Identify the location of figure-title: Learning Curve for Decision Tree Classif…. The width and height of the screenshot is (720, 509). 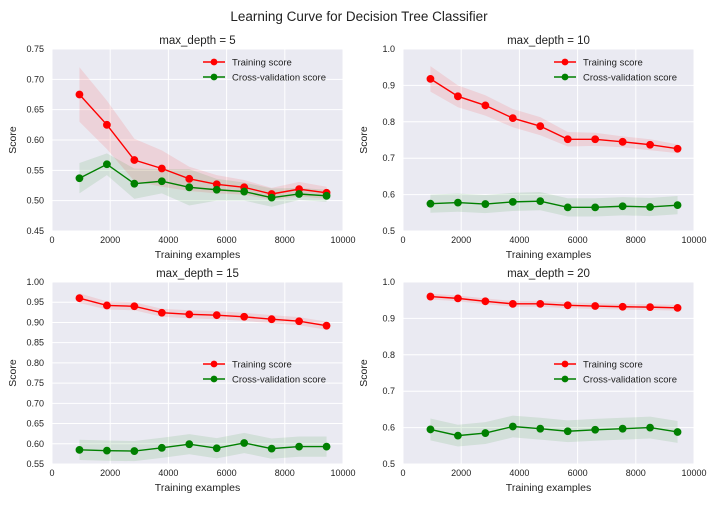
(359, 16).